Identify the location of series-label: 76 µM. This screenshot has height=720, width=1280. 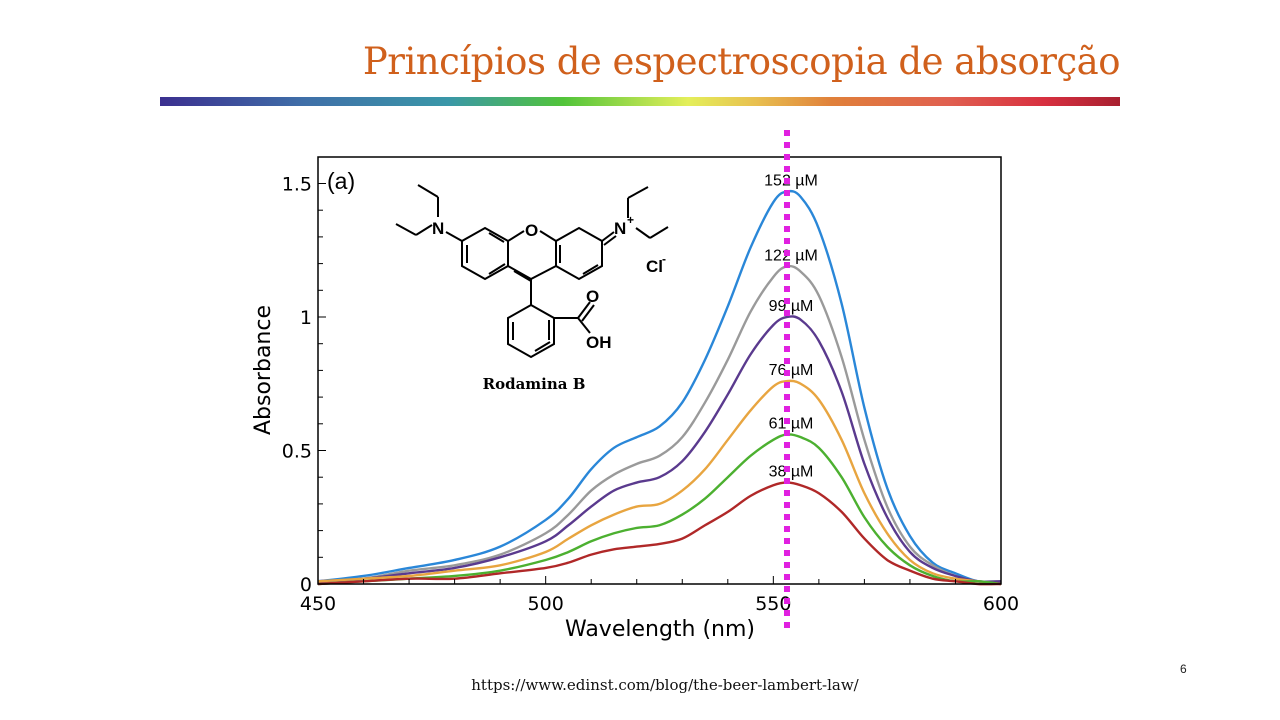
(791, 370).